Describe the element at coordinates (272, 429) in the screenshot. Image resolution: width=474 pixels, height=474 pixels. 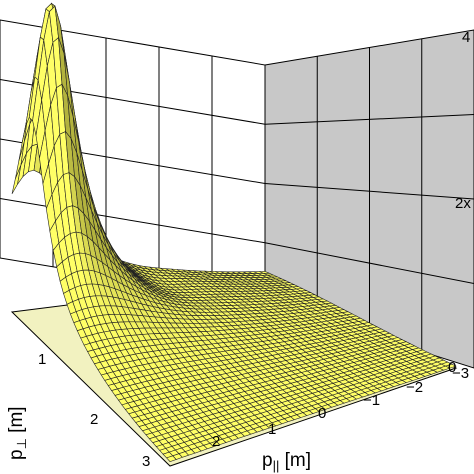
I see `y-tick-1: 1` at that location.